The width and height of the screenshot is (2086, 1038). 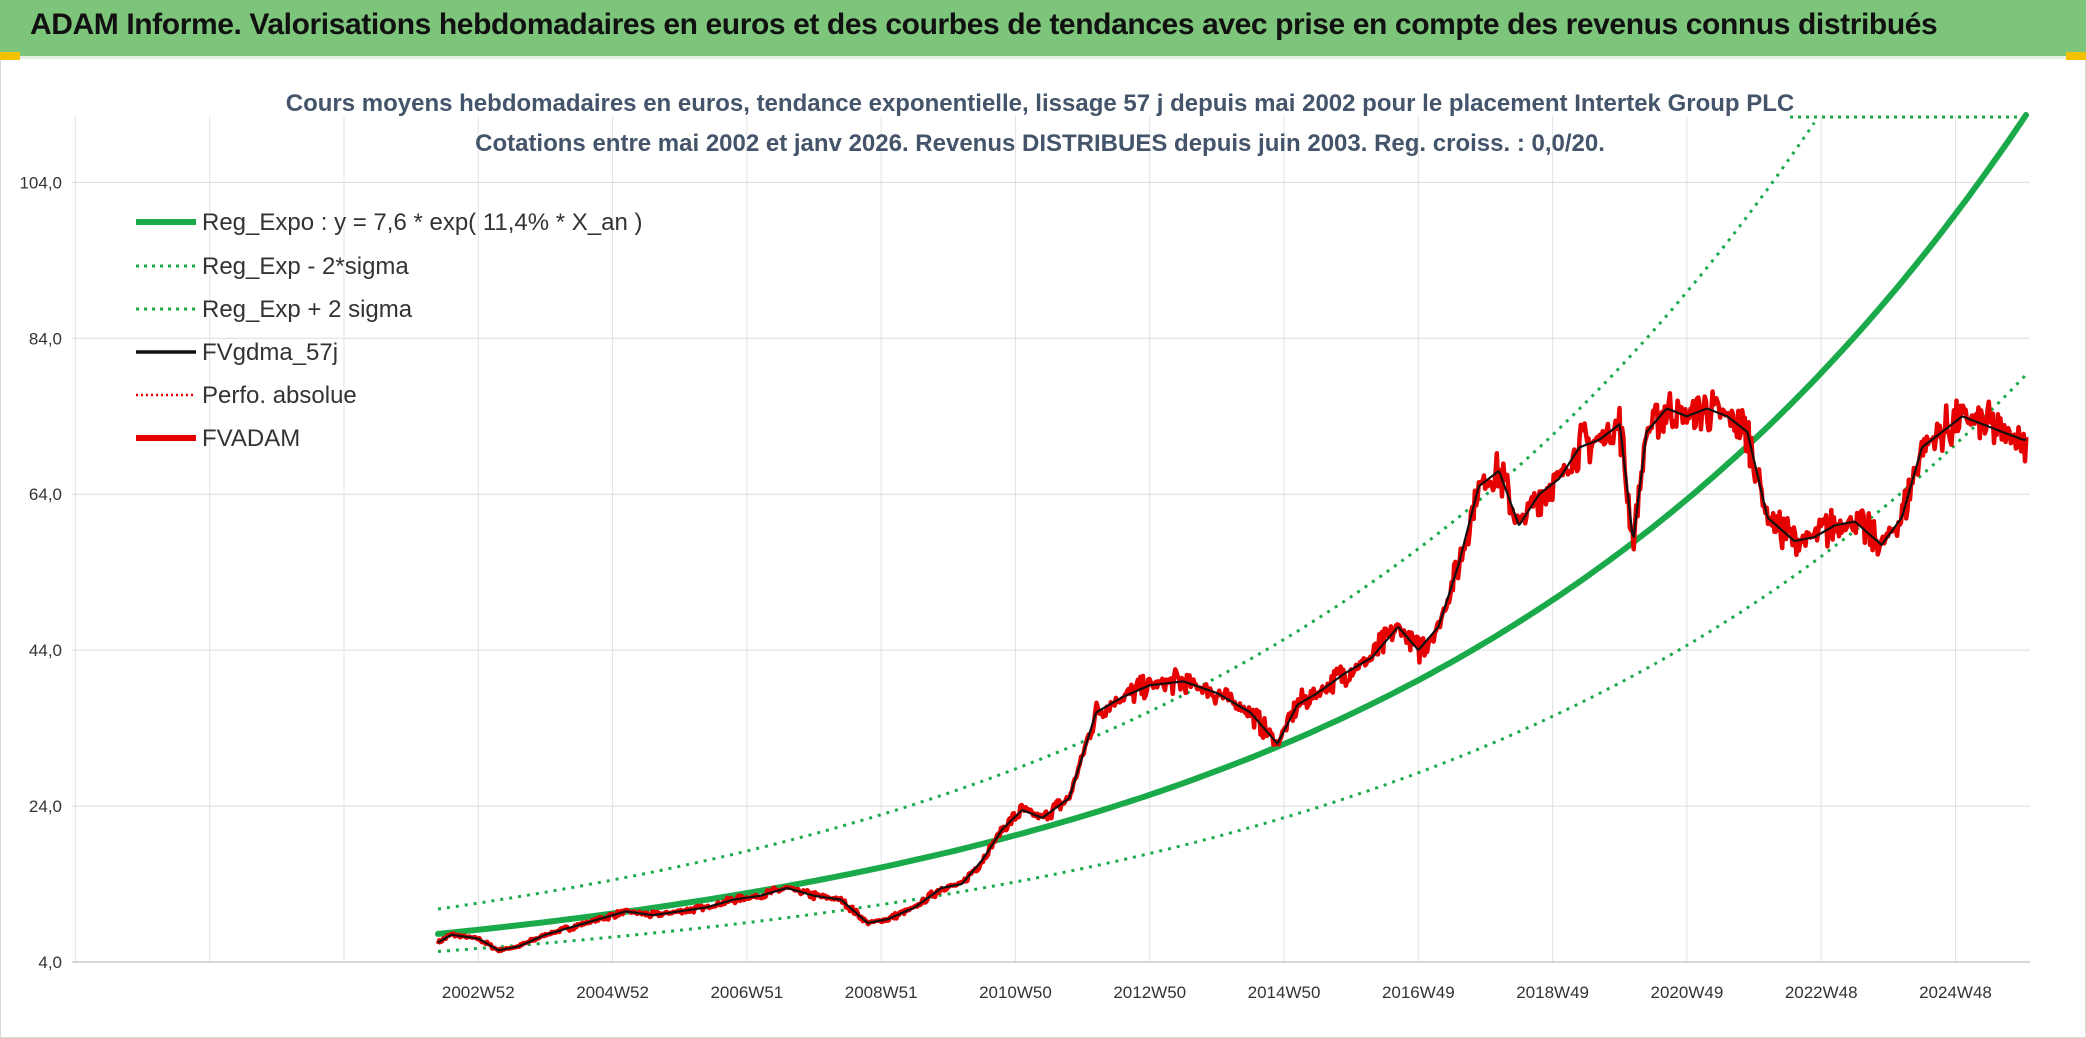 I want to click on x-tick-label: 2008W51, so click(x=881, y=992).